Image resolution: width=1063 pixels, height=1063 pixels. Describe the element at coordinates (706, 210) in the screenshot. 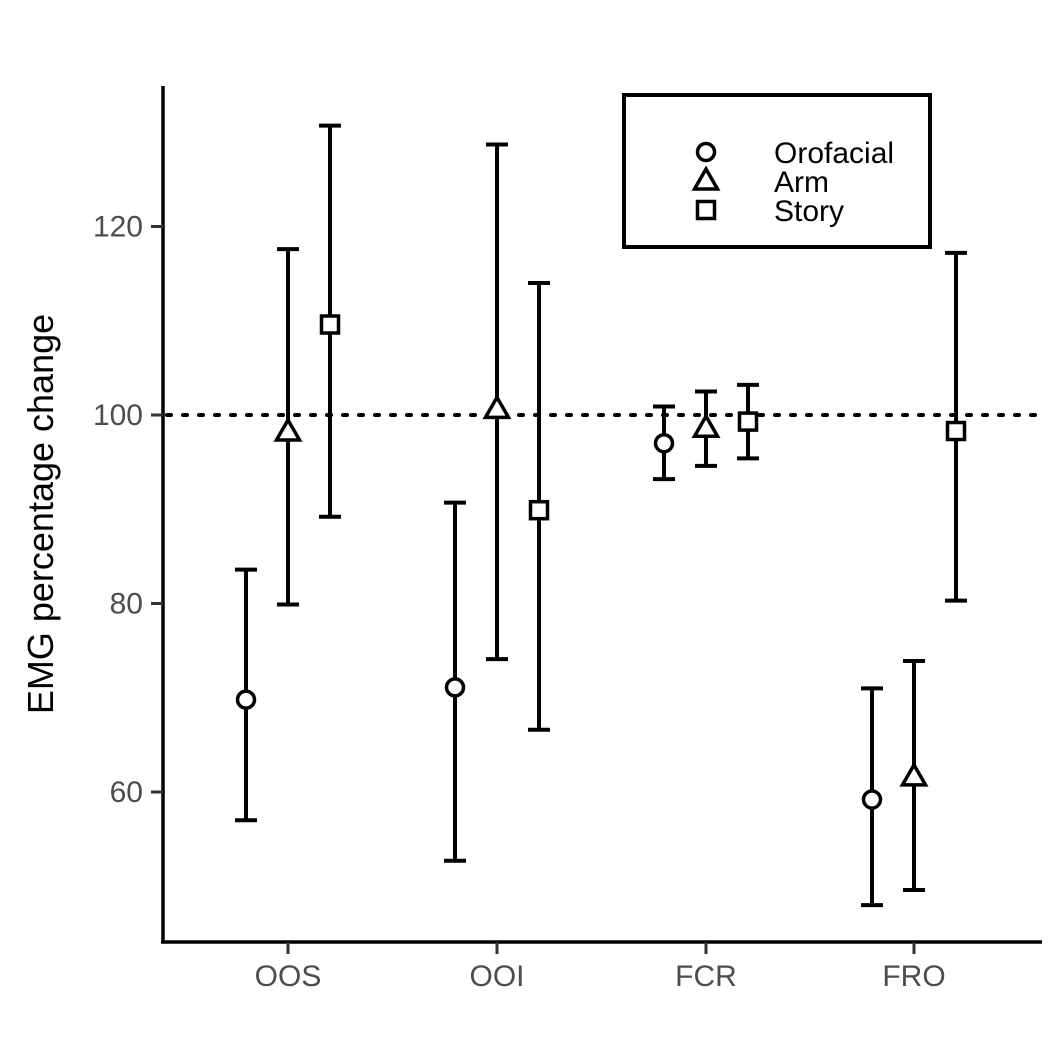

I see `legend-square-icon` at that location.